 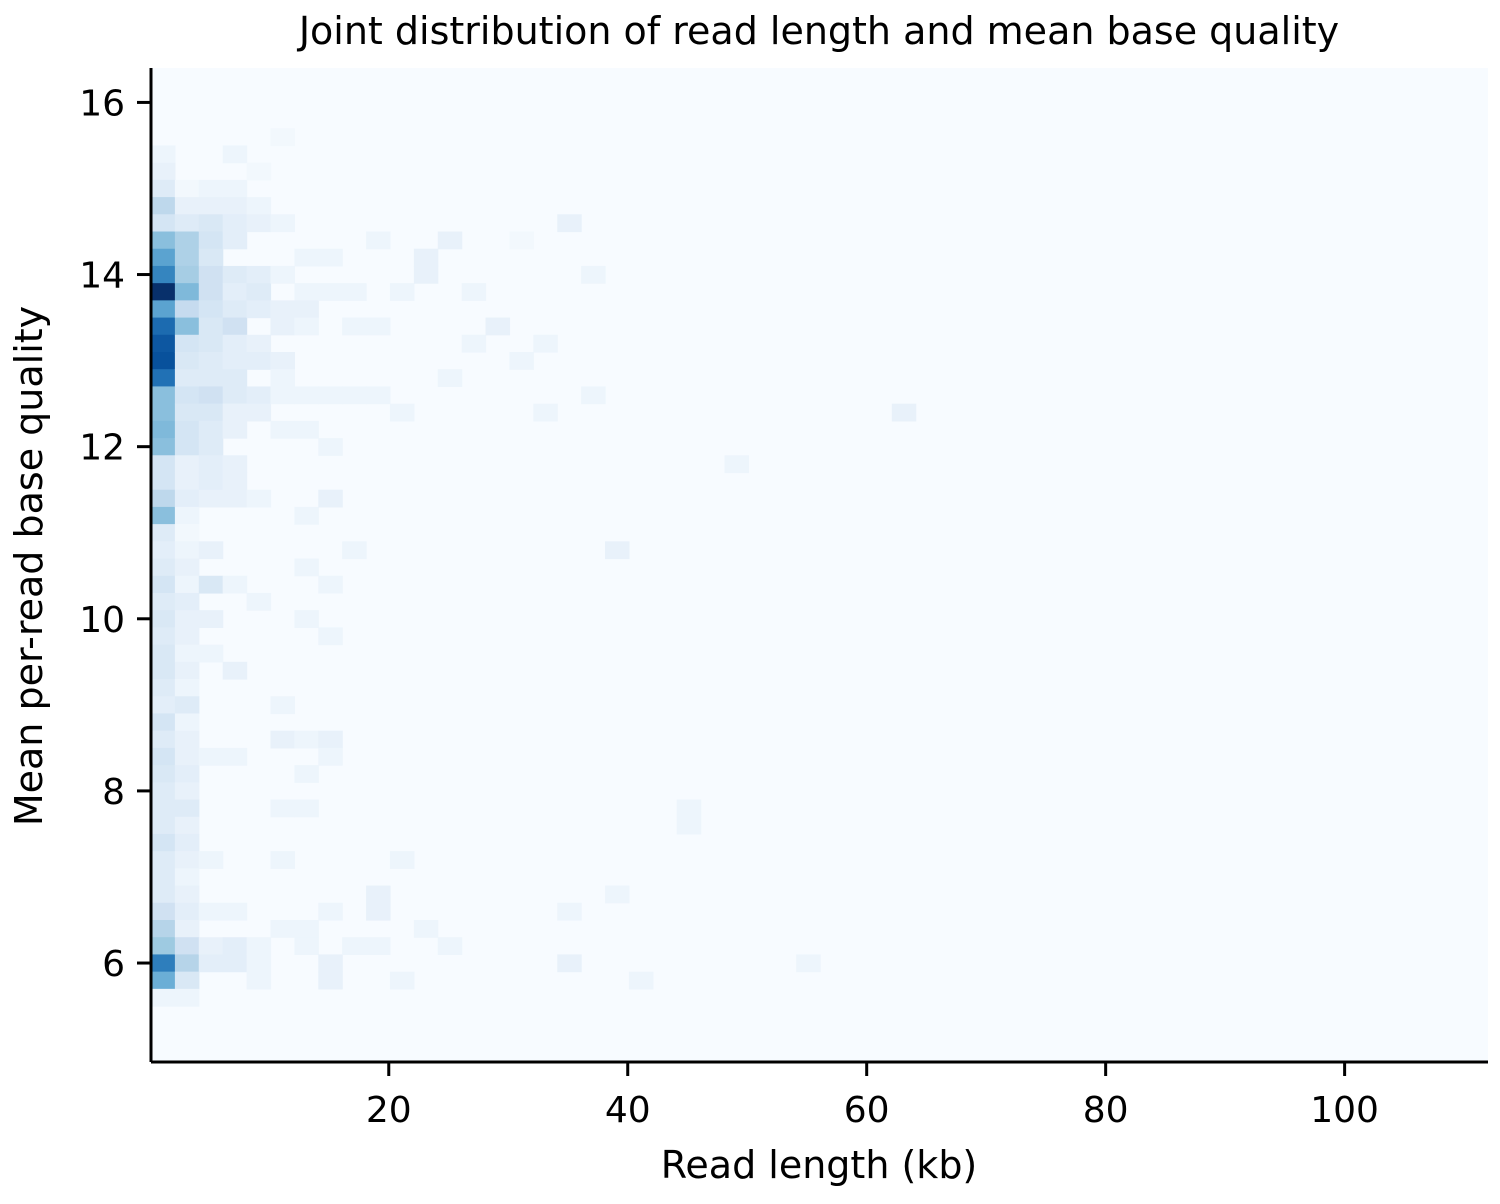 I want to click on x-tick-label: 80, so click(x=1106, y=1110).